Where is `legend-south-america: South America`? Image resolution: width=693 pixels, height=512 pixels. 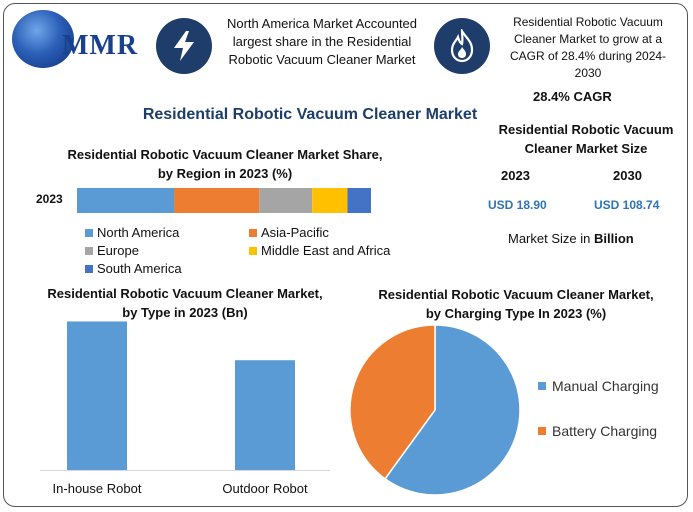 legend-south-america: South America is located at coordinates (133, 268).